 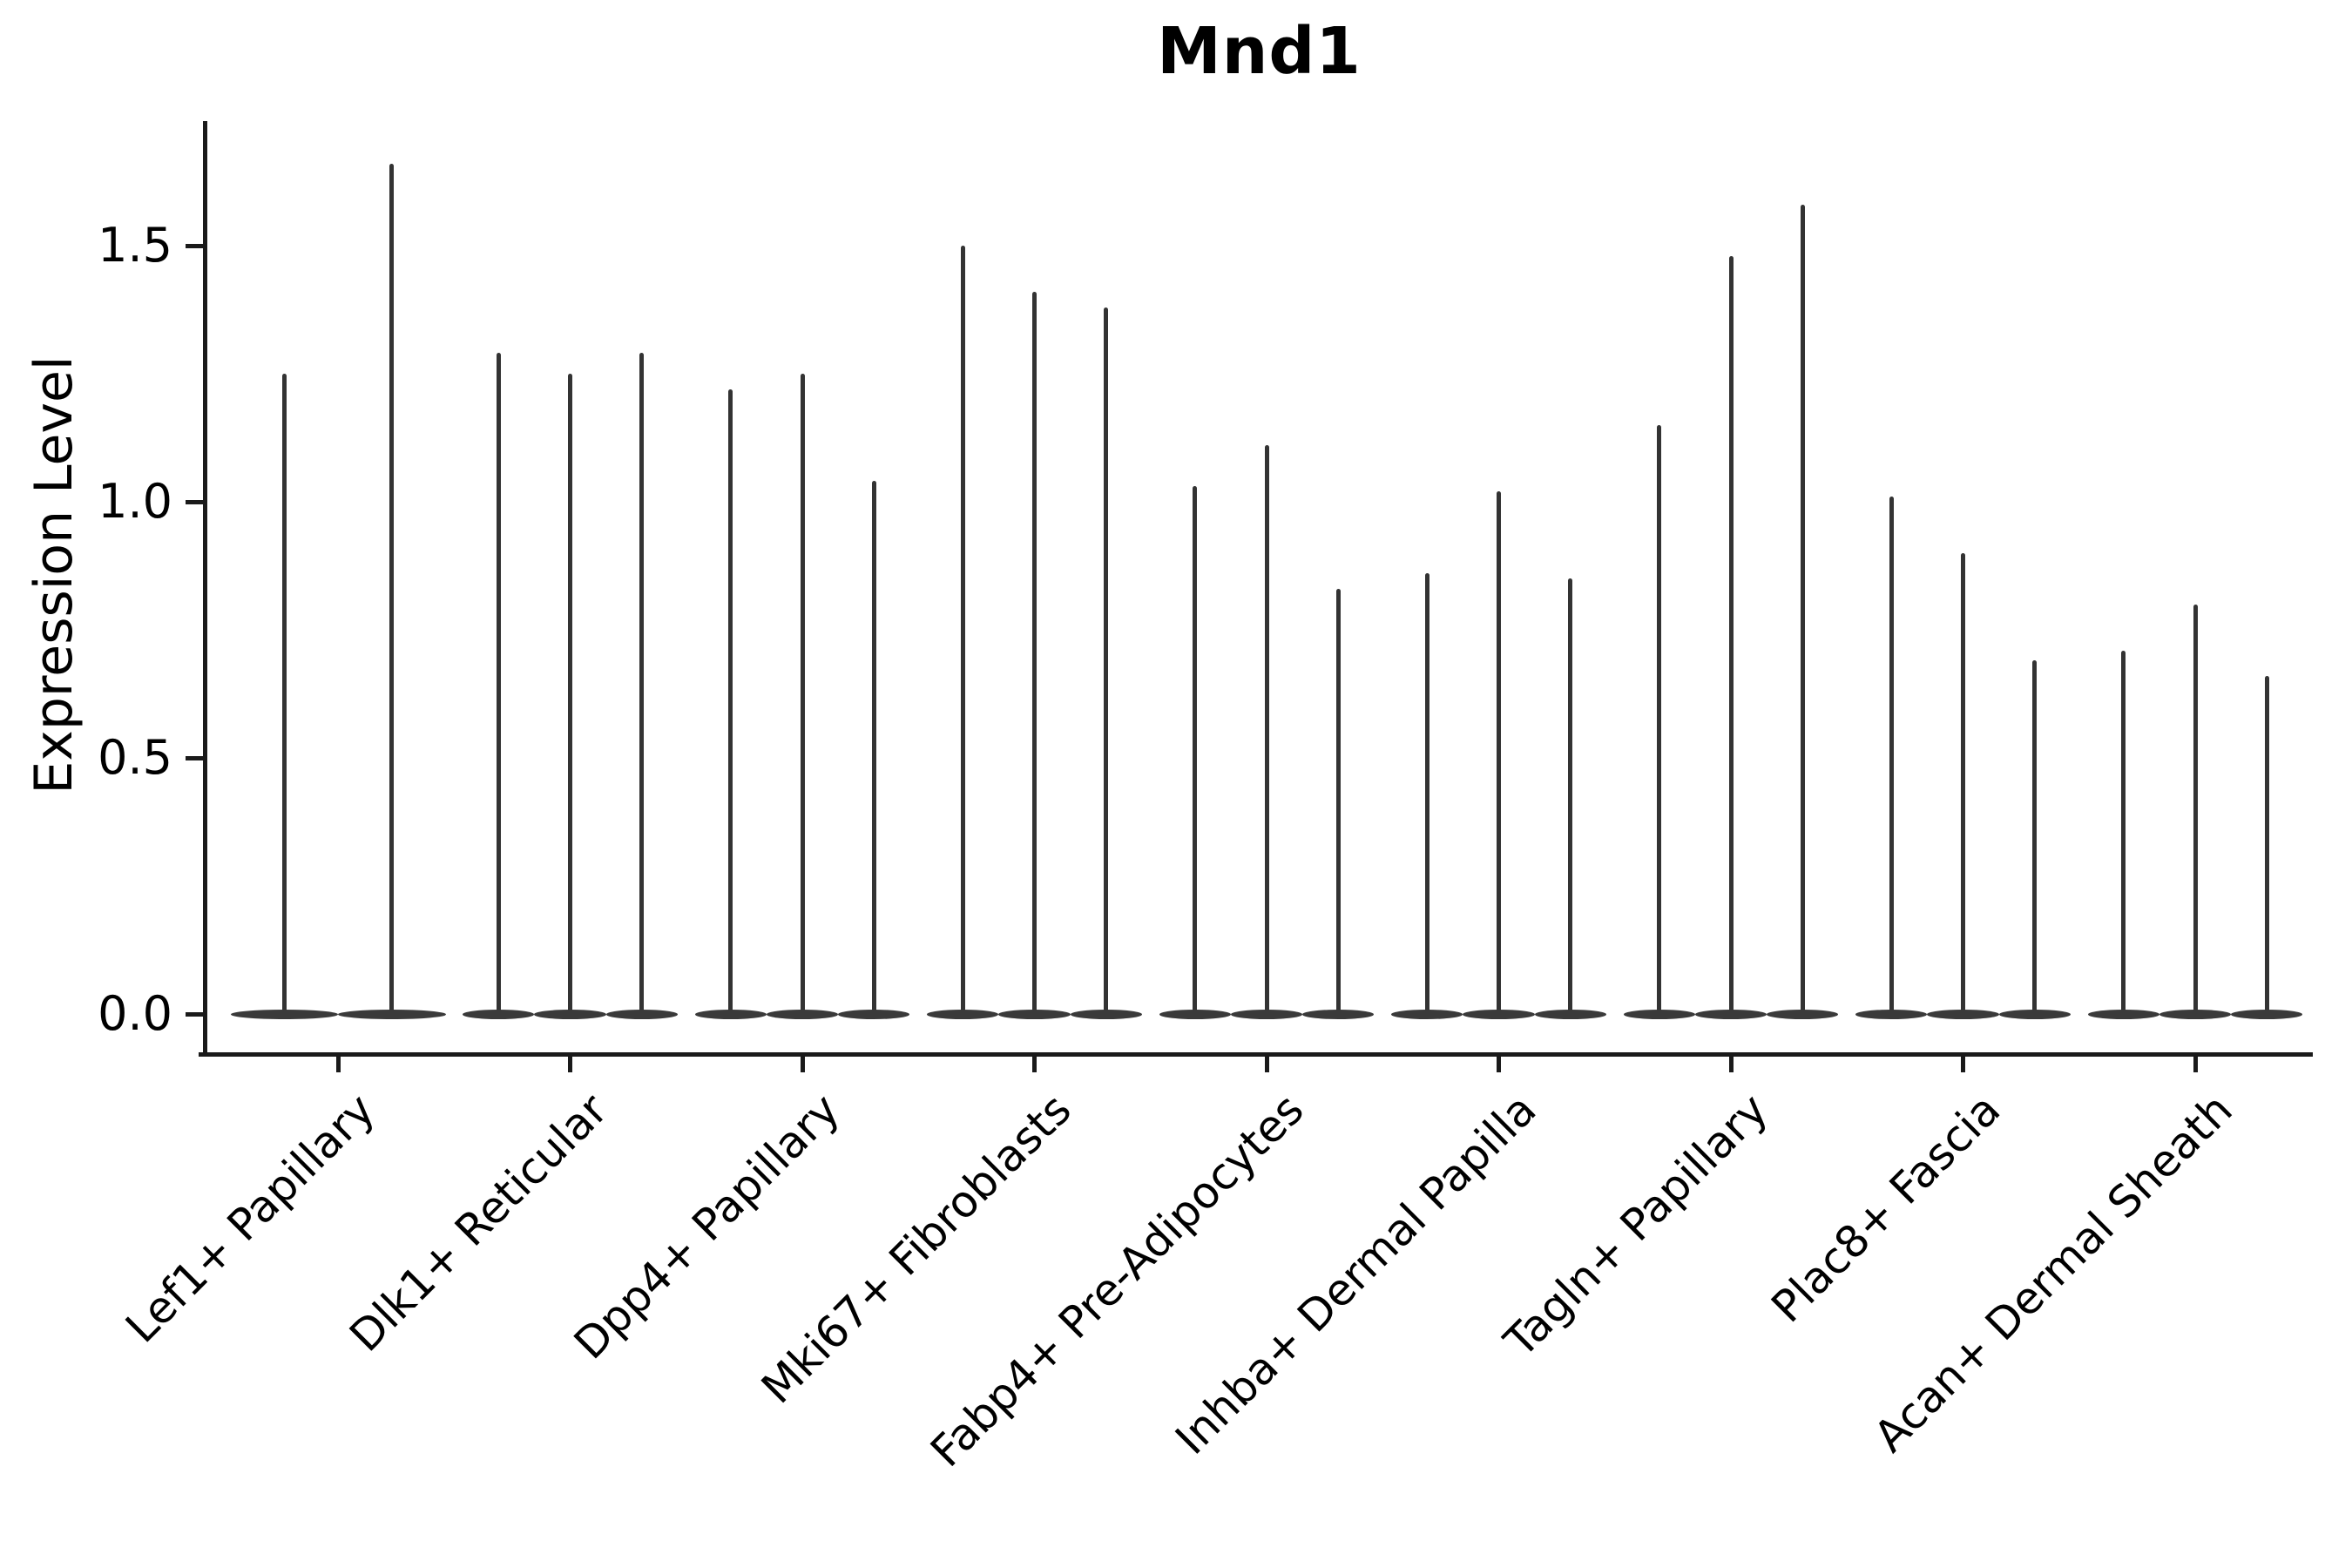 I want to click on y-axis-label: Expression Level, so click(x=54, y=574).